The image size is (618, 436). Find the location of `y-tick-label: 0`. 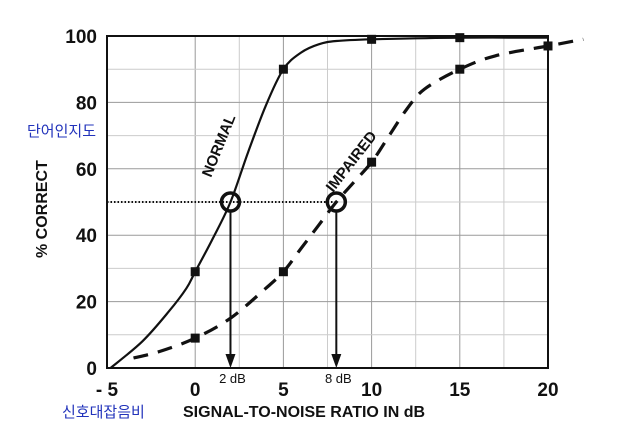

y-tick-label: 0 is located at coordinates (91, 369).